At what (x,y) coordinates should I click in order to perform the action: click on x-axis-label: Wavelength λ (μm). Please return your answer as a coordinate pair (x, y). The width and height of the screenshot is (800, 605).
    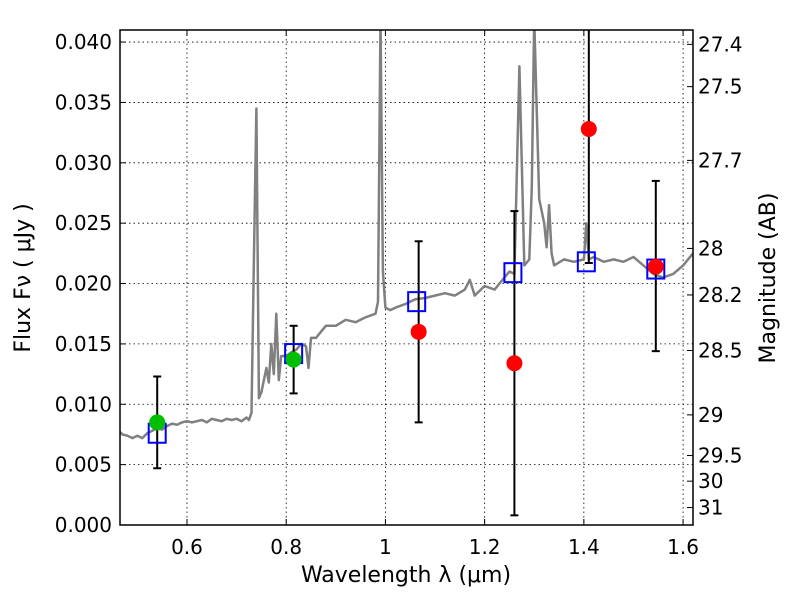
    Looking at the image, I should click on (406, 575).